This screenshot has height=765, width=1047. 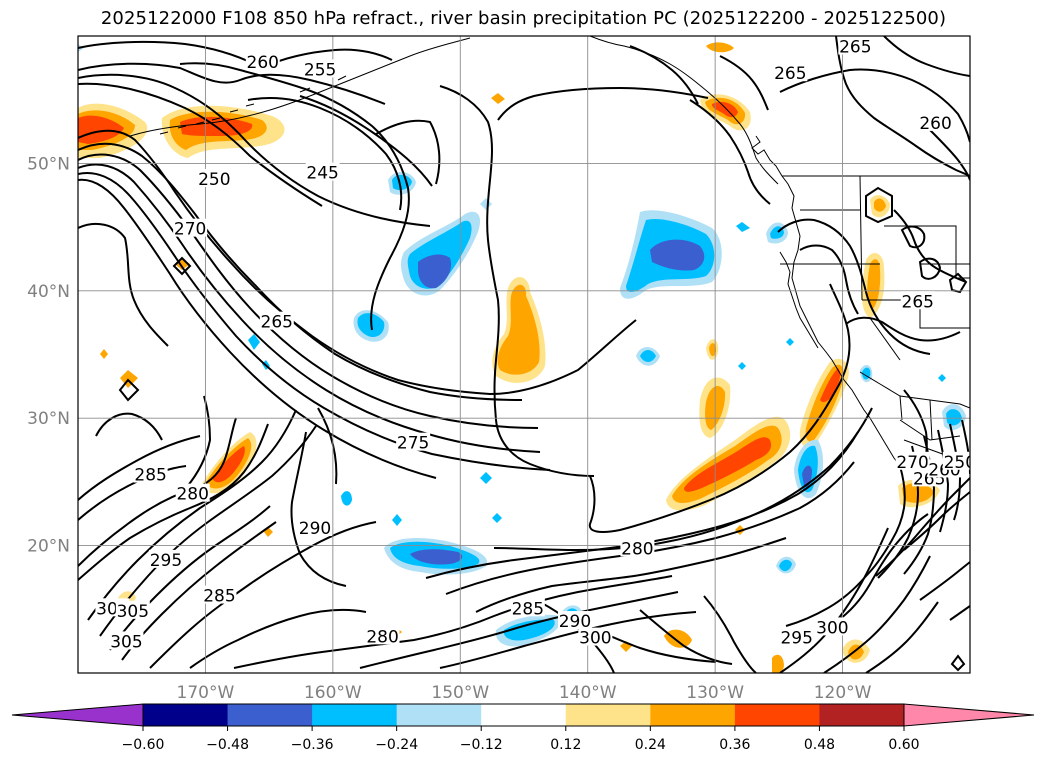 What do you see at coordinates (48, 419) in the screenshot?
I see `latitude-tick-label: 30°N` at bounding box center [48, 419].